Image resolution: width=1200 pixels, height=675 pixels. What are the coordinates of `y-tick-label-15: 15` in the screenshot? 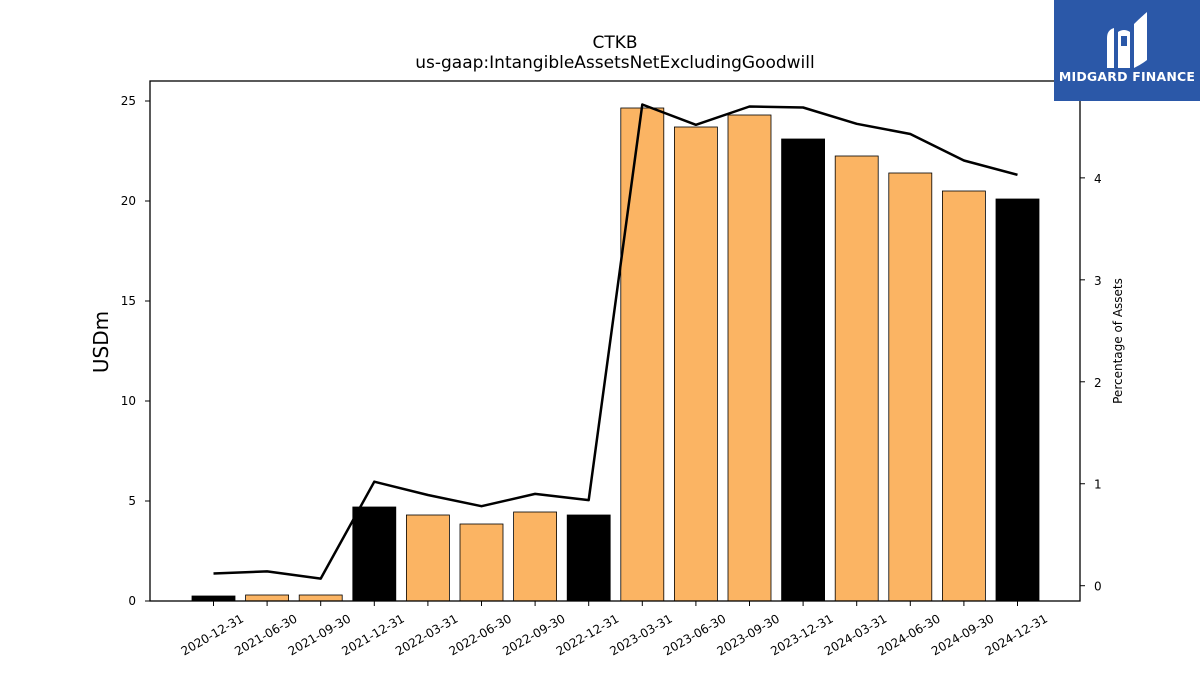 It's located at (128, 301).